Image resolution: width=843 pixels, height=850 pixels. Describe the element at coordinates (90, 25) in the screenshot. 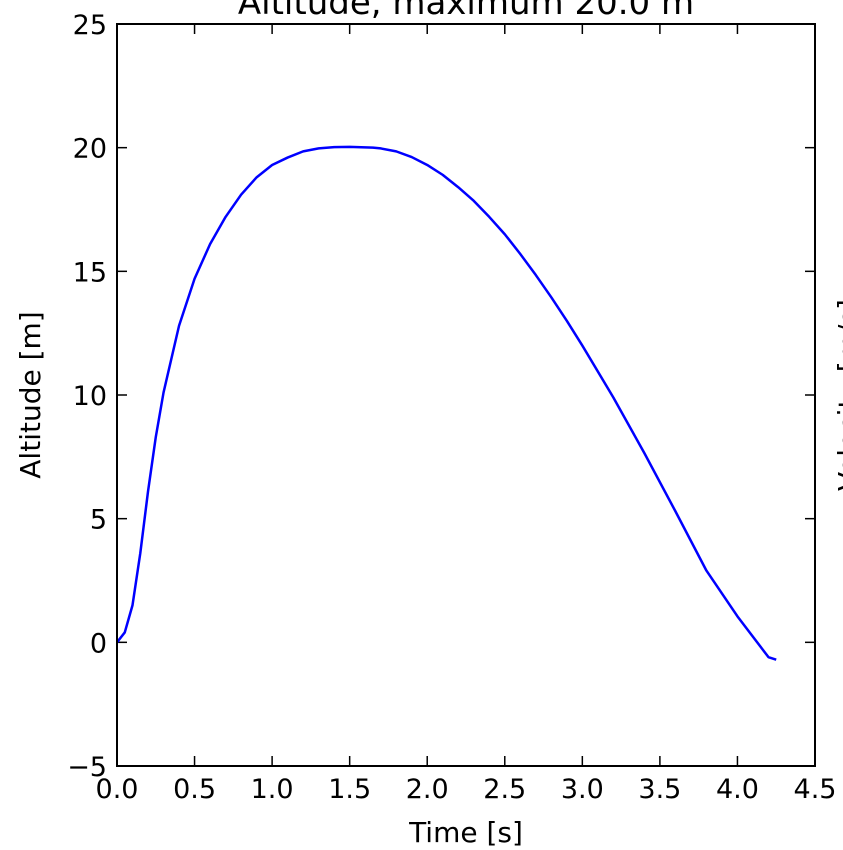

I see `y-tick-label: 25` at that location.